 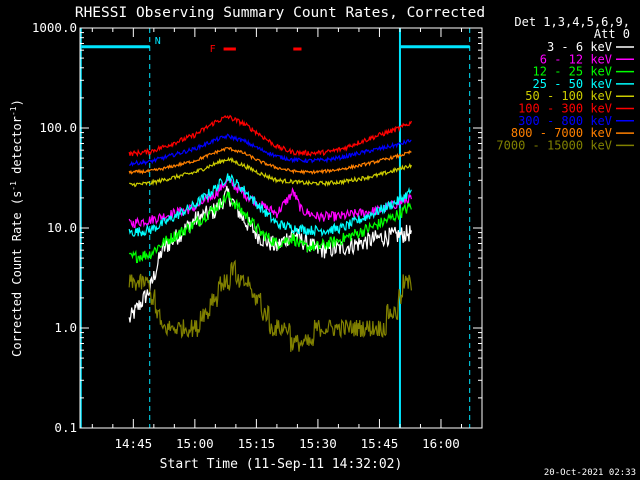 I want to click on y-label-exp1: -1, so click(x=13, y=186).